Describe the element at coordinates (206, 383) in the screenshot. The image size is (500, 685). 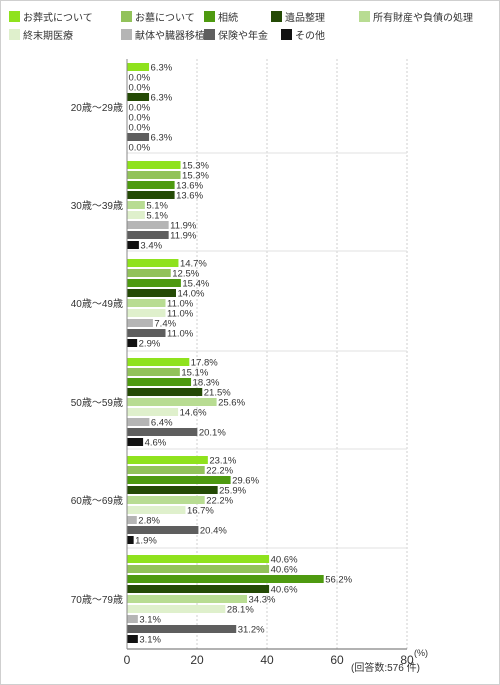
I see `data-label: 18.3%` at that location.